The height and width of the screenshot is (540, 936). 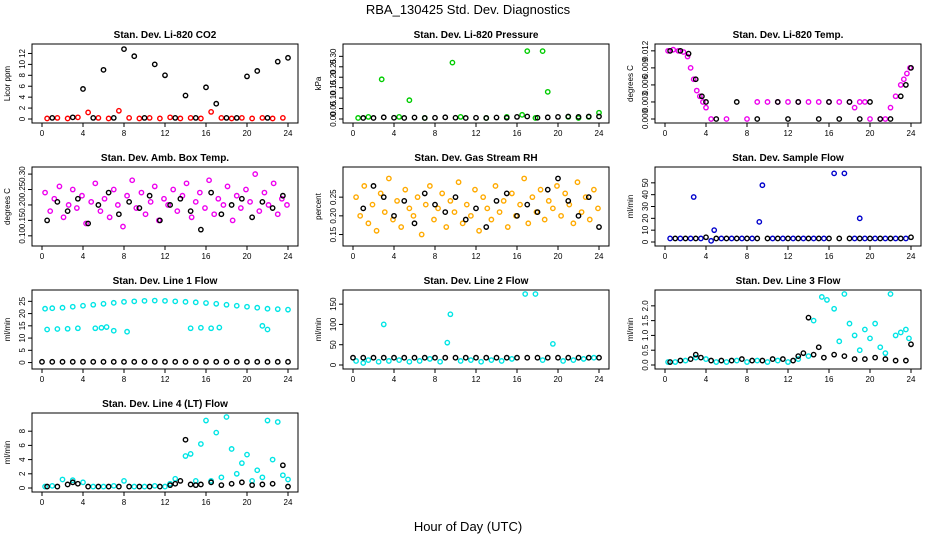 I want to click on x-tick-label: 16, so click(x=829, y=133).